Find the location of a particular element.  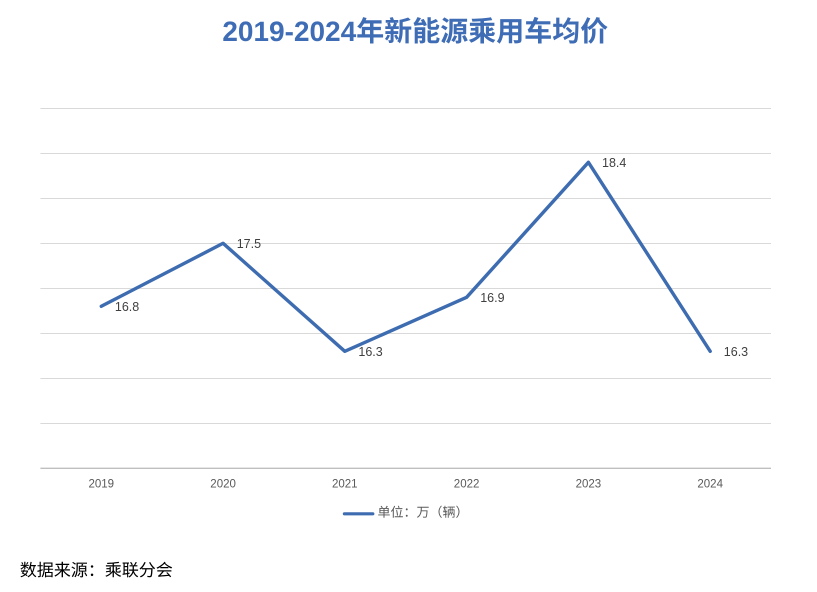

svg-text: 2022 is located at coordinates (467, 485).